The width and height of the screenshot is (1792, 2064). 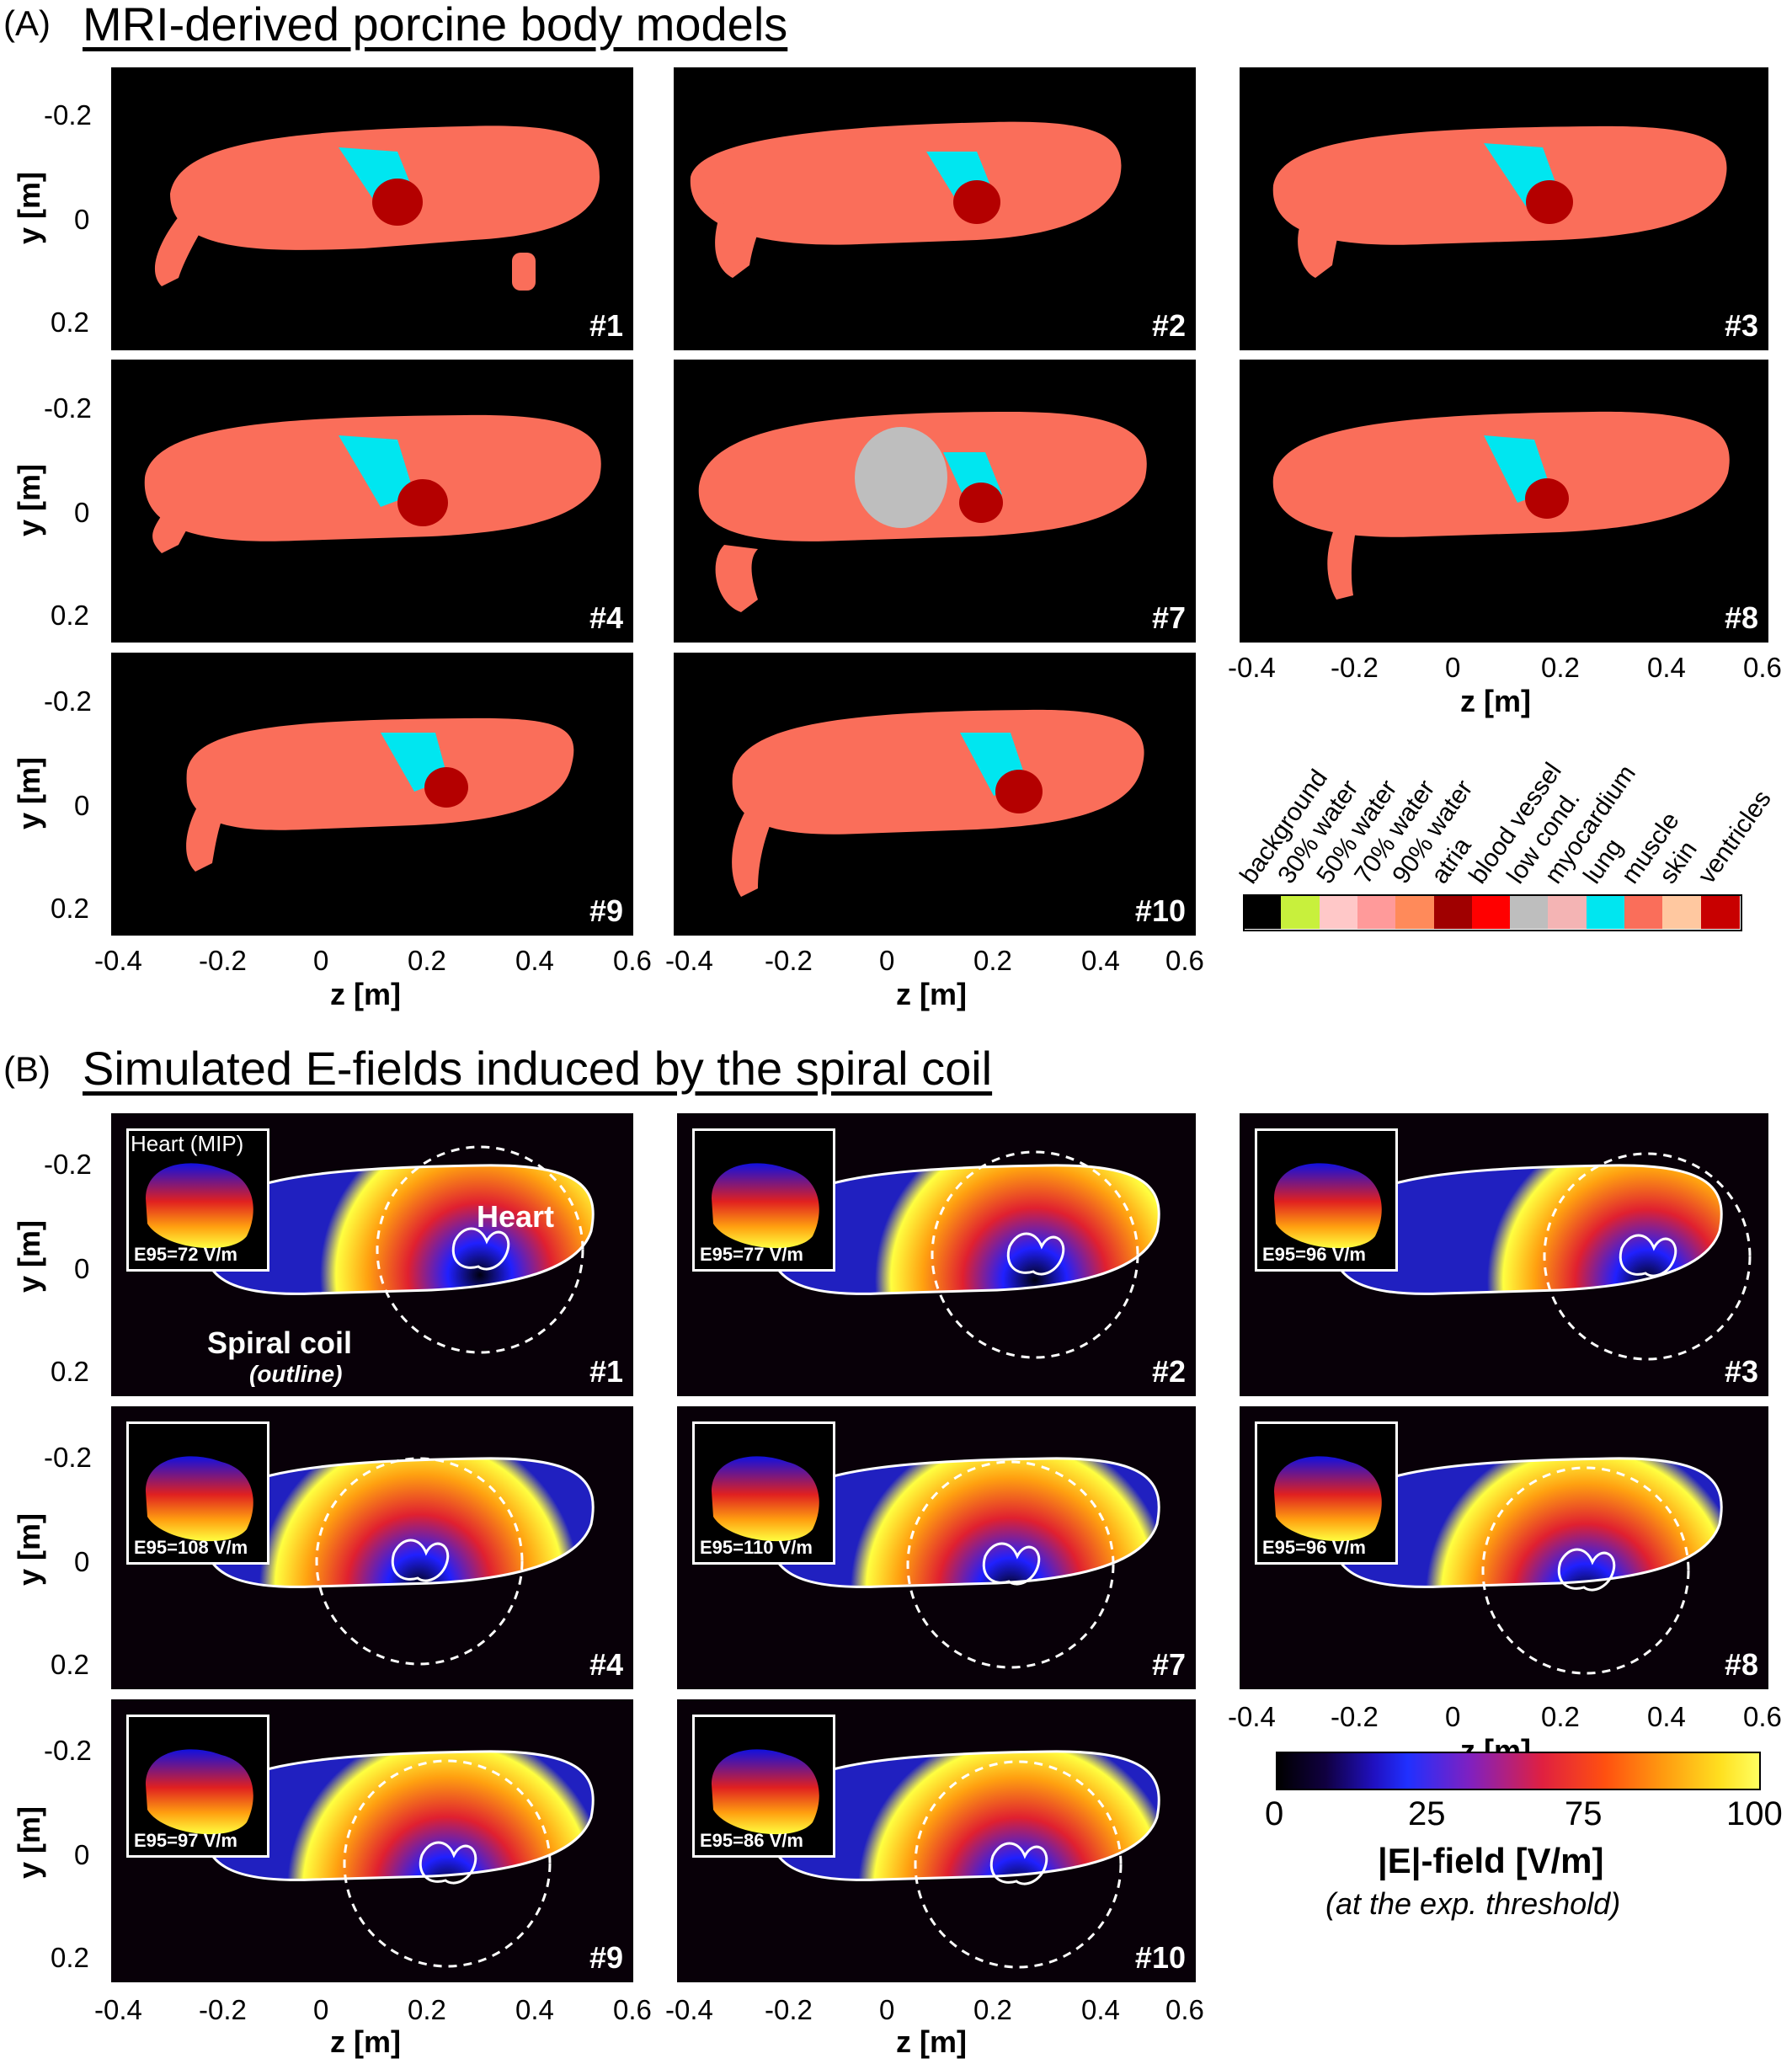 What do you see at coordinates (1274, 1813) in the screenshot?
I see `colorbar-tick: 0` at bounding box center [1274, 1813].